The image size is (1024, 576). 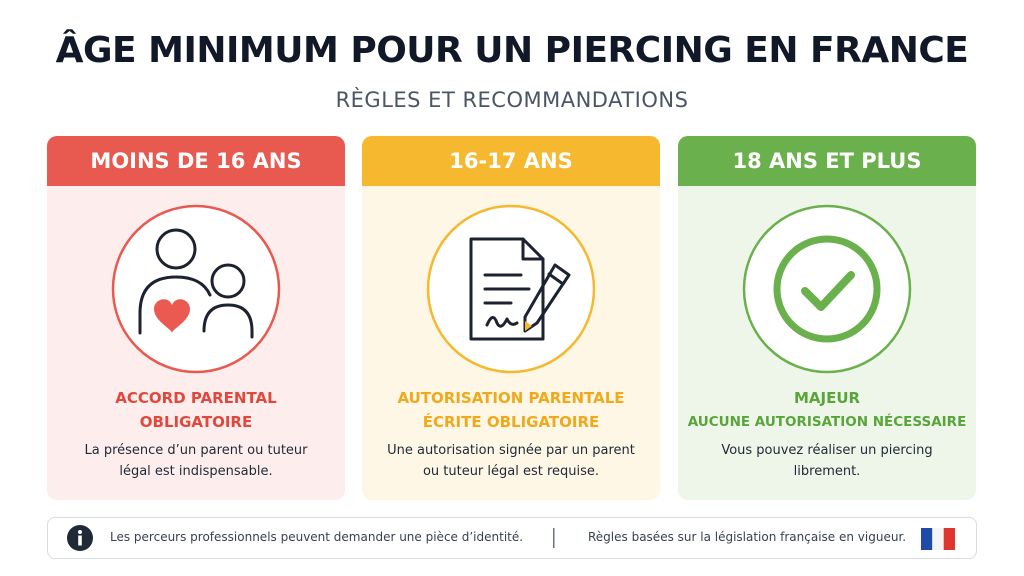 What do you see at coordinates (511, 422) in the screenshot?
I see `status-line: ÉCRITE OBLIGATOIRE` at bounding box center [511, 422].